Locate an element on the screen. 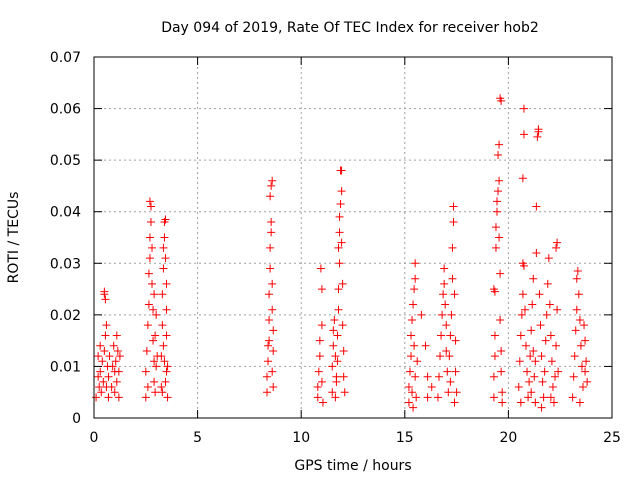  y-tick-label: 0.02 is located at coordinates (65, 316).